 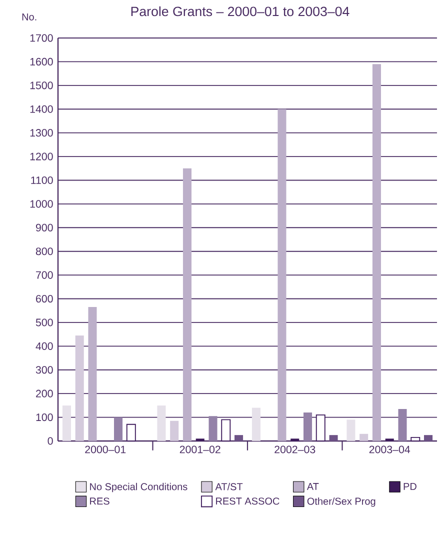 I want to click on legend-label: AT/ST, so click(x=229, y=486).